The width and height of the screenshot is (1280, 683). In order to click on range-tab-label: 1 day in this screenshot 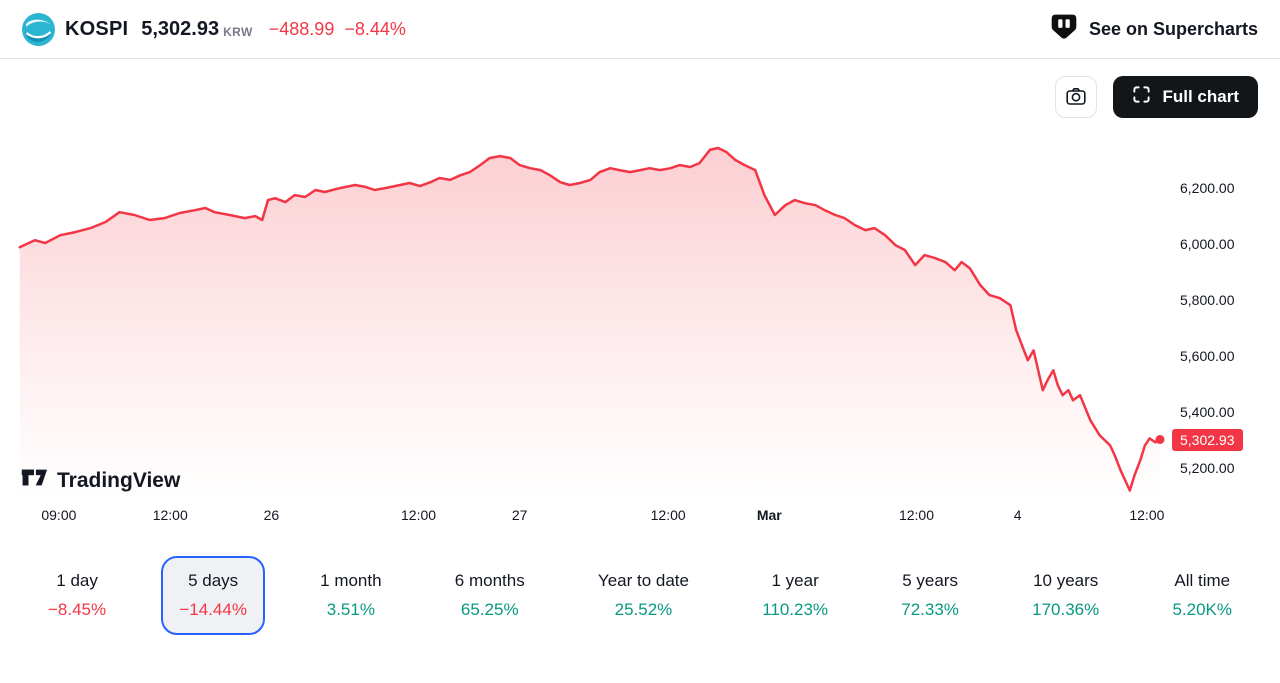, I will do `click(77, 580)`.